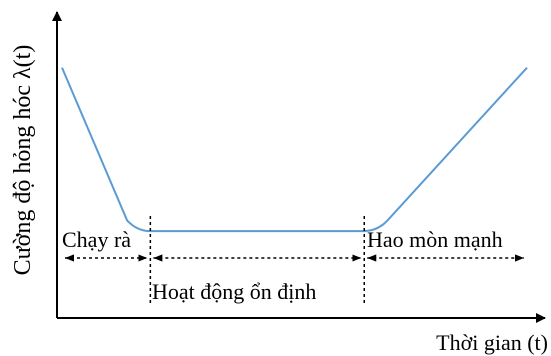 The height and width of the screenshot is (356, 551). Describe the element at coordinates (23, 160) in the screenshot. I see `y-axis-label: Cường độ hỏng hóc λ(t)` at that location.